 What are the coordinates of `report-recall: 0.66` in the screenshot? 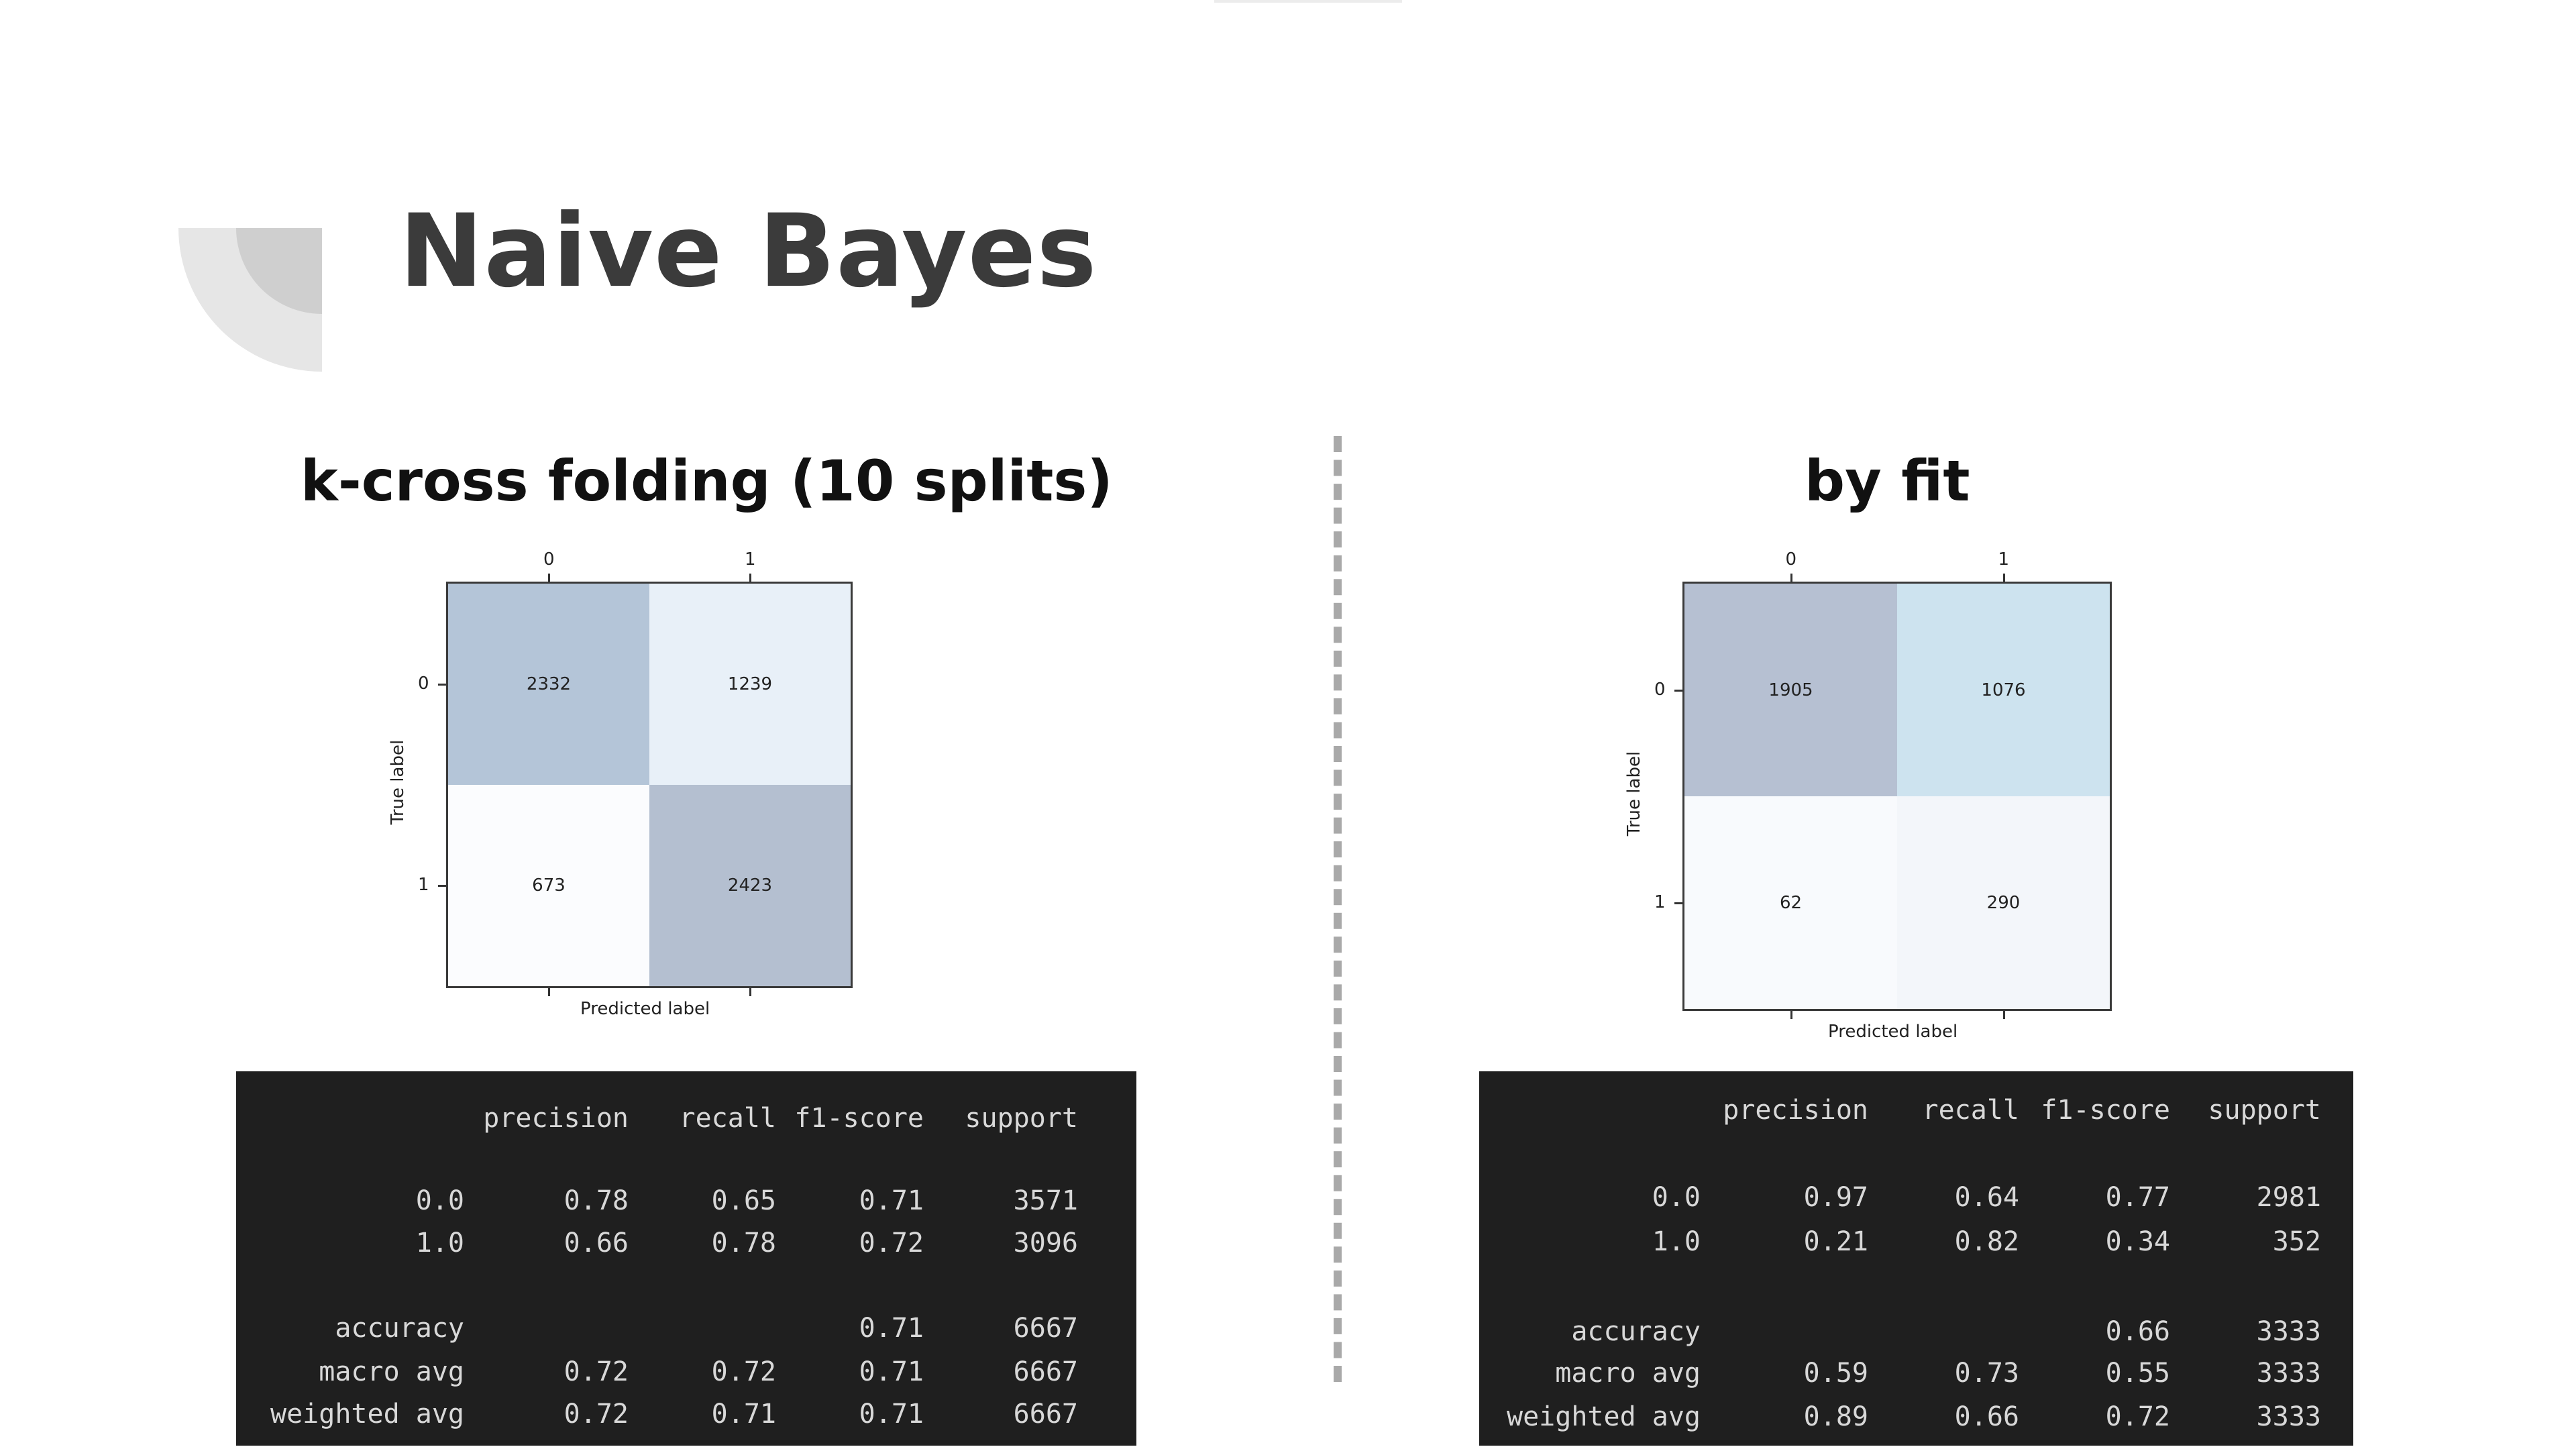 It's located at (1986, 1416).